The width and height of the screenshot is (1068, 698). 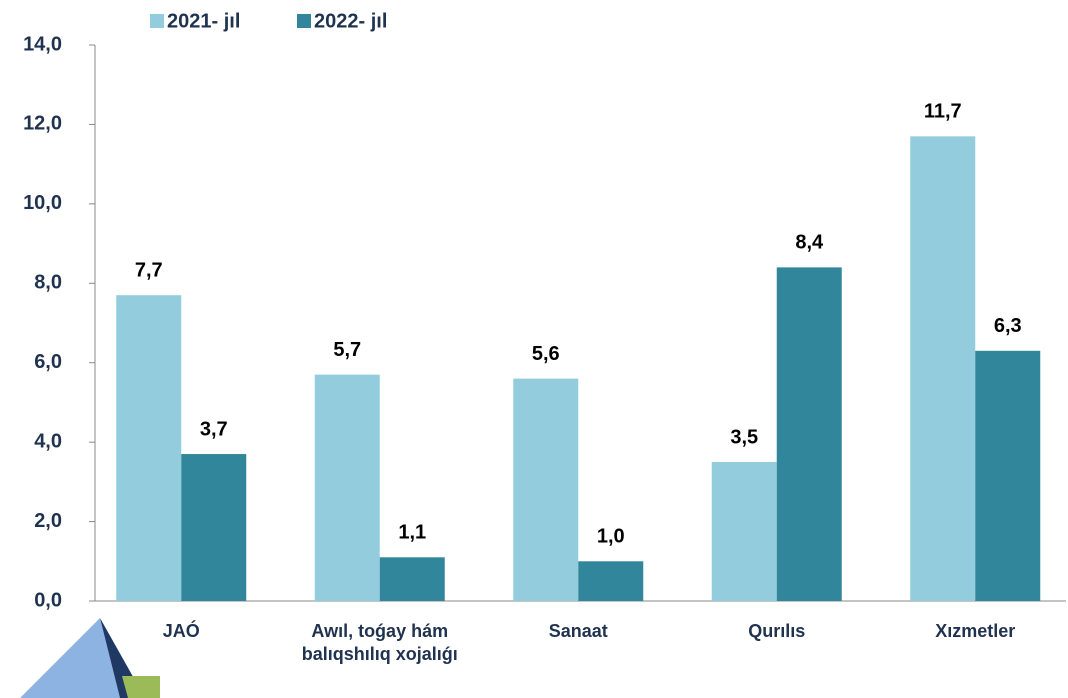 What do you see at coordinates (90, 658) in the screenshot?
I see `decoration` at bounding box center [90, 658].